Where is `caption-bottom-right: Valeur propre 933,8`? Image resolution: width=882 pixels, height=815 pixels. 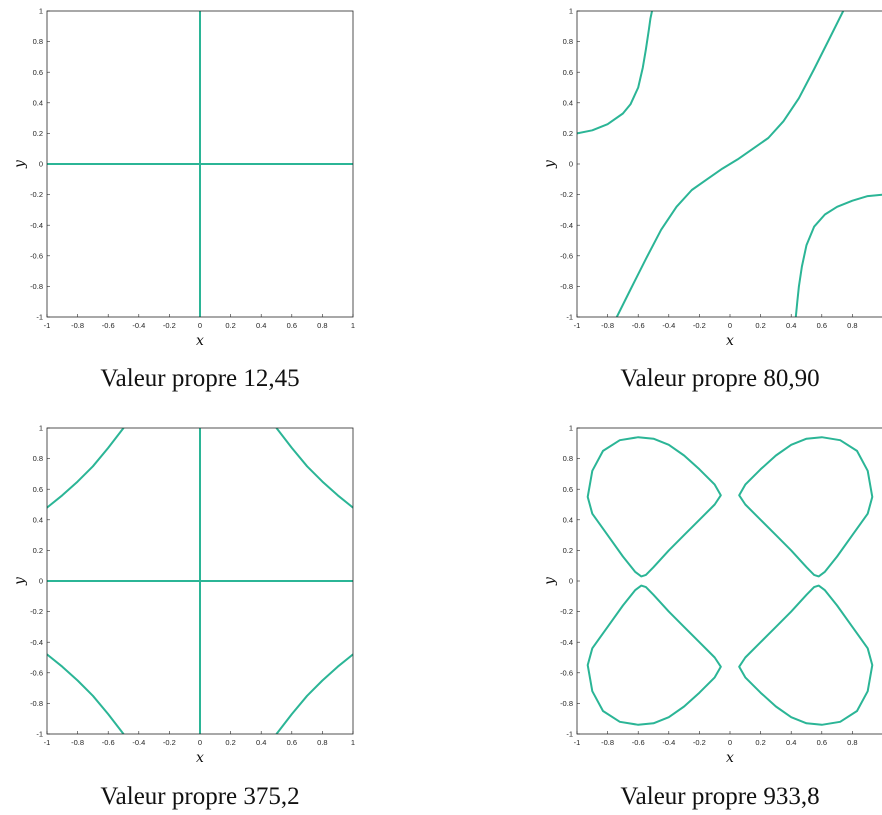 caption-bottom-right: Valeur propre 933,8 is located at coordinates (720, 796).